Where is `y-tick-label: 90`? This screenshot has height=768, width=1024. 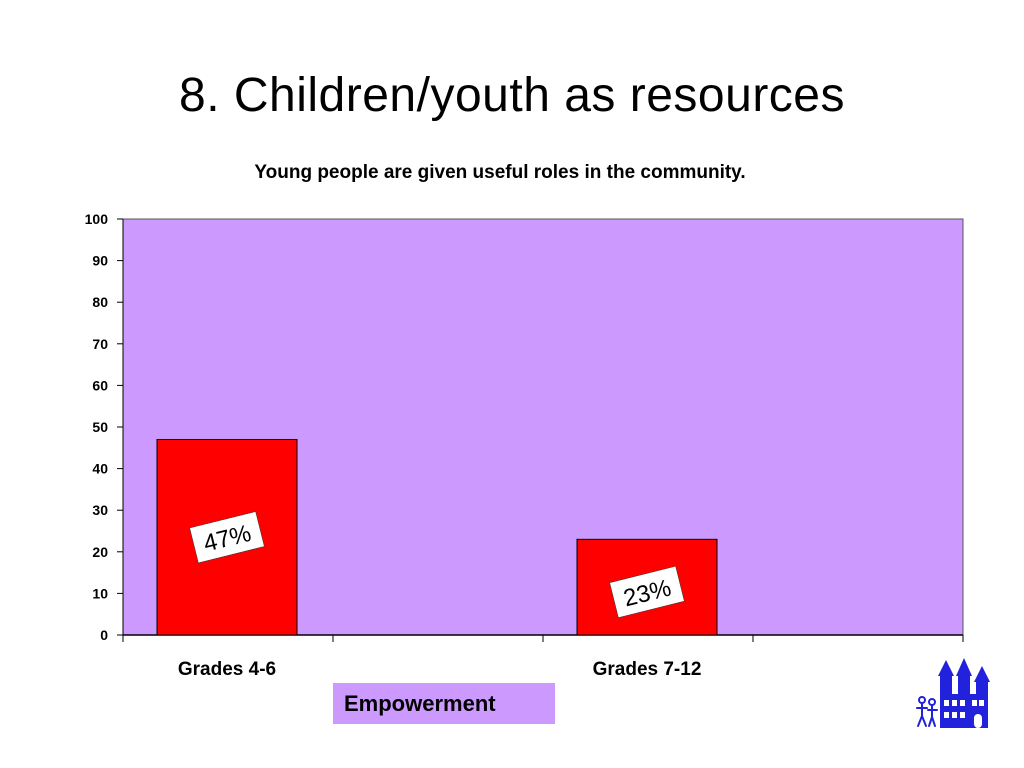
y-tick-label: 90 is located at coordinates (100, 261).